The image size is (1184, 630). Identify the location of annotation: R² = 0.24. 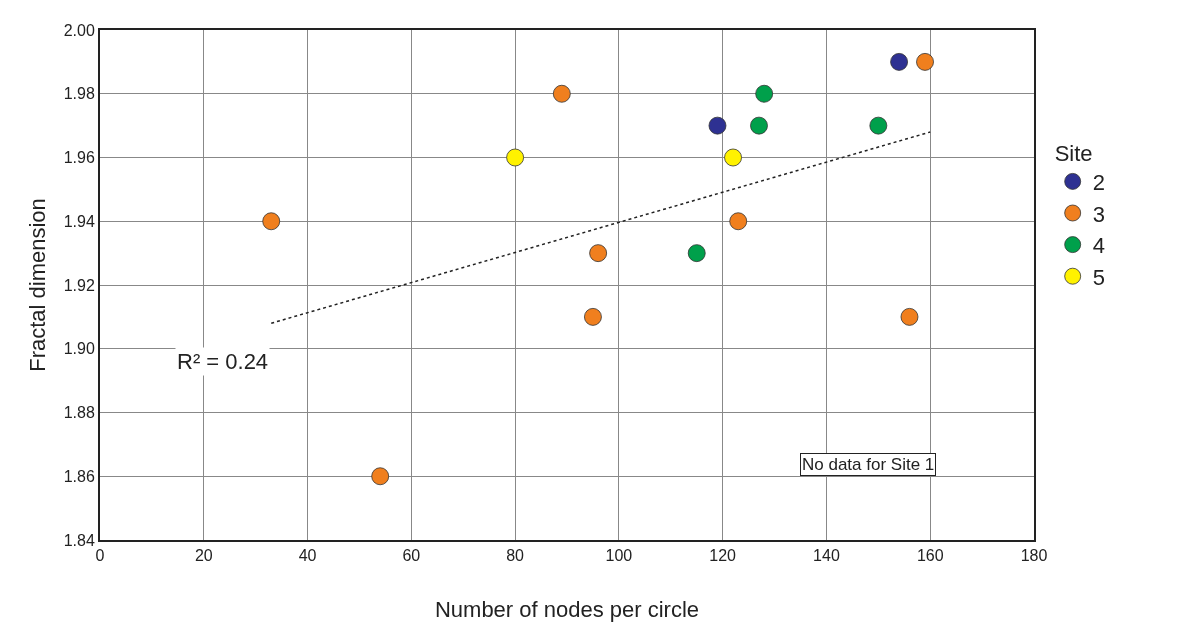
(223, 361).